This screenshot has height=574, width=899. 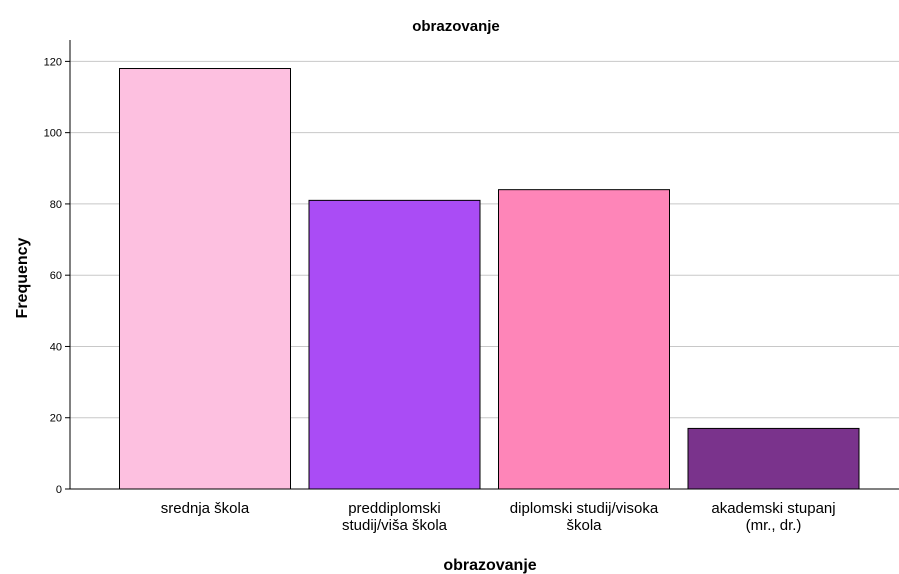 I want to click on x-tick-label: studij/viša škola, so click(x=395, y=525).